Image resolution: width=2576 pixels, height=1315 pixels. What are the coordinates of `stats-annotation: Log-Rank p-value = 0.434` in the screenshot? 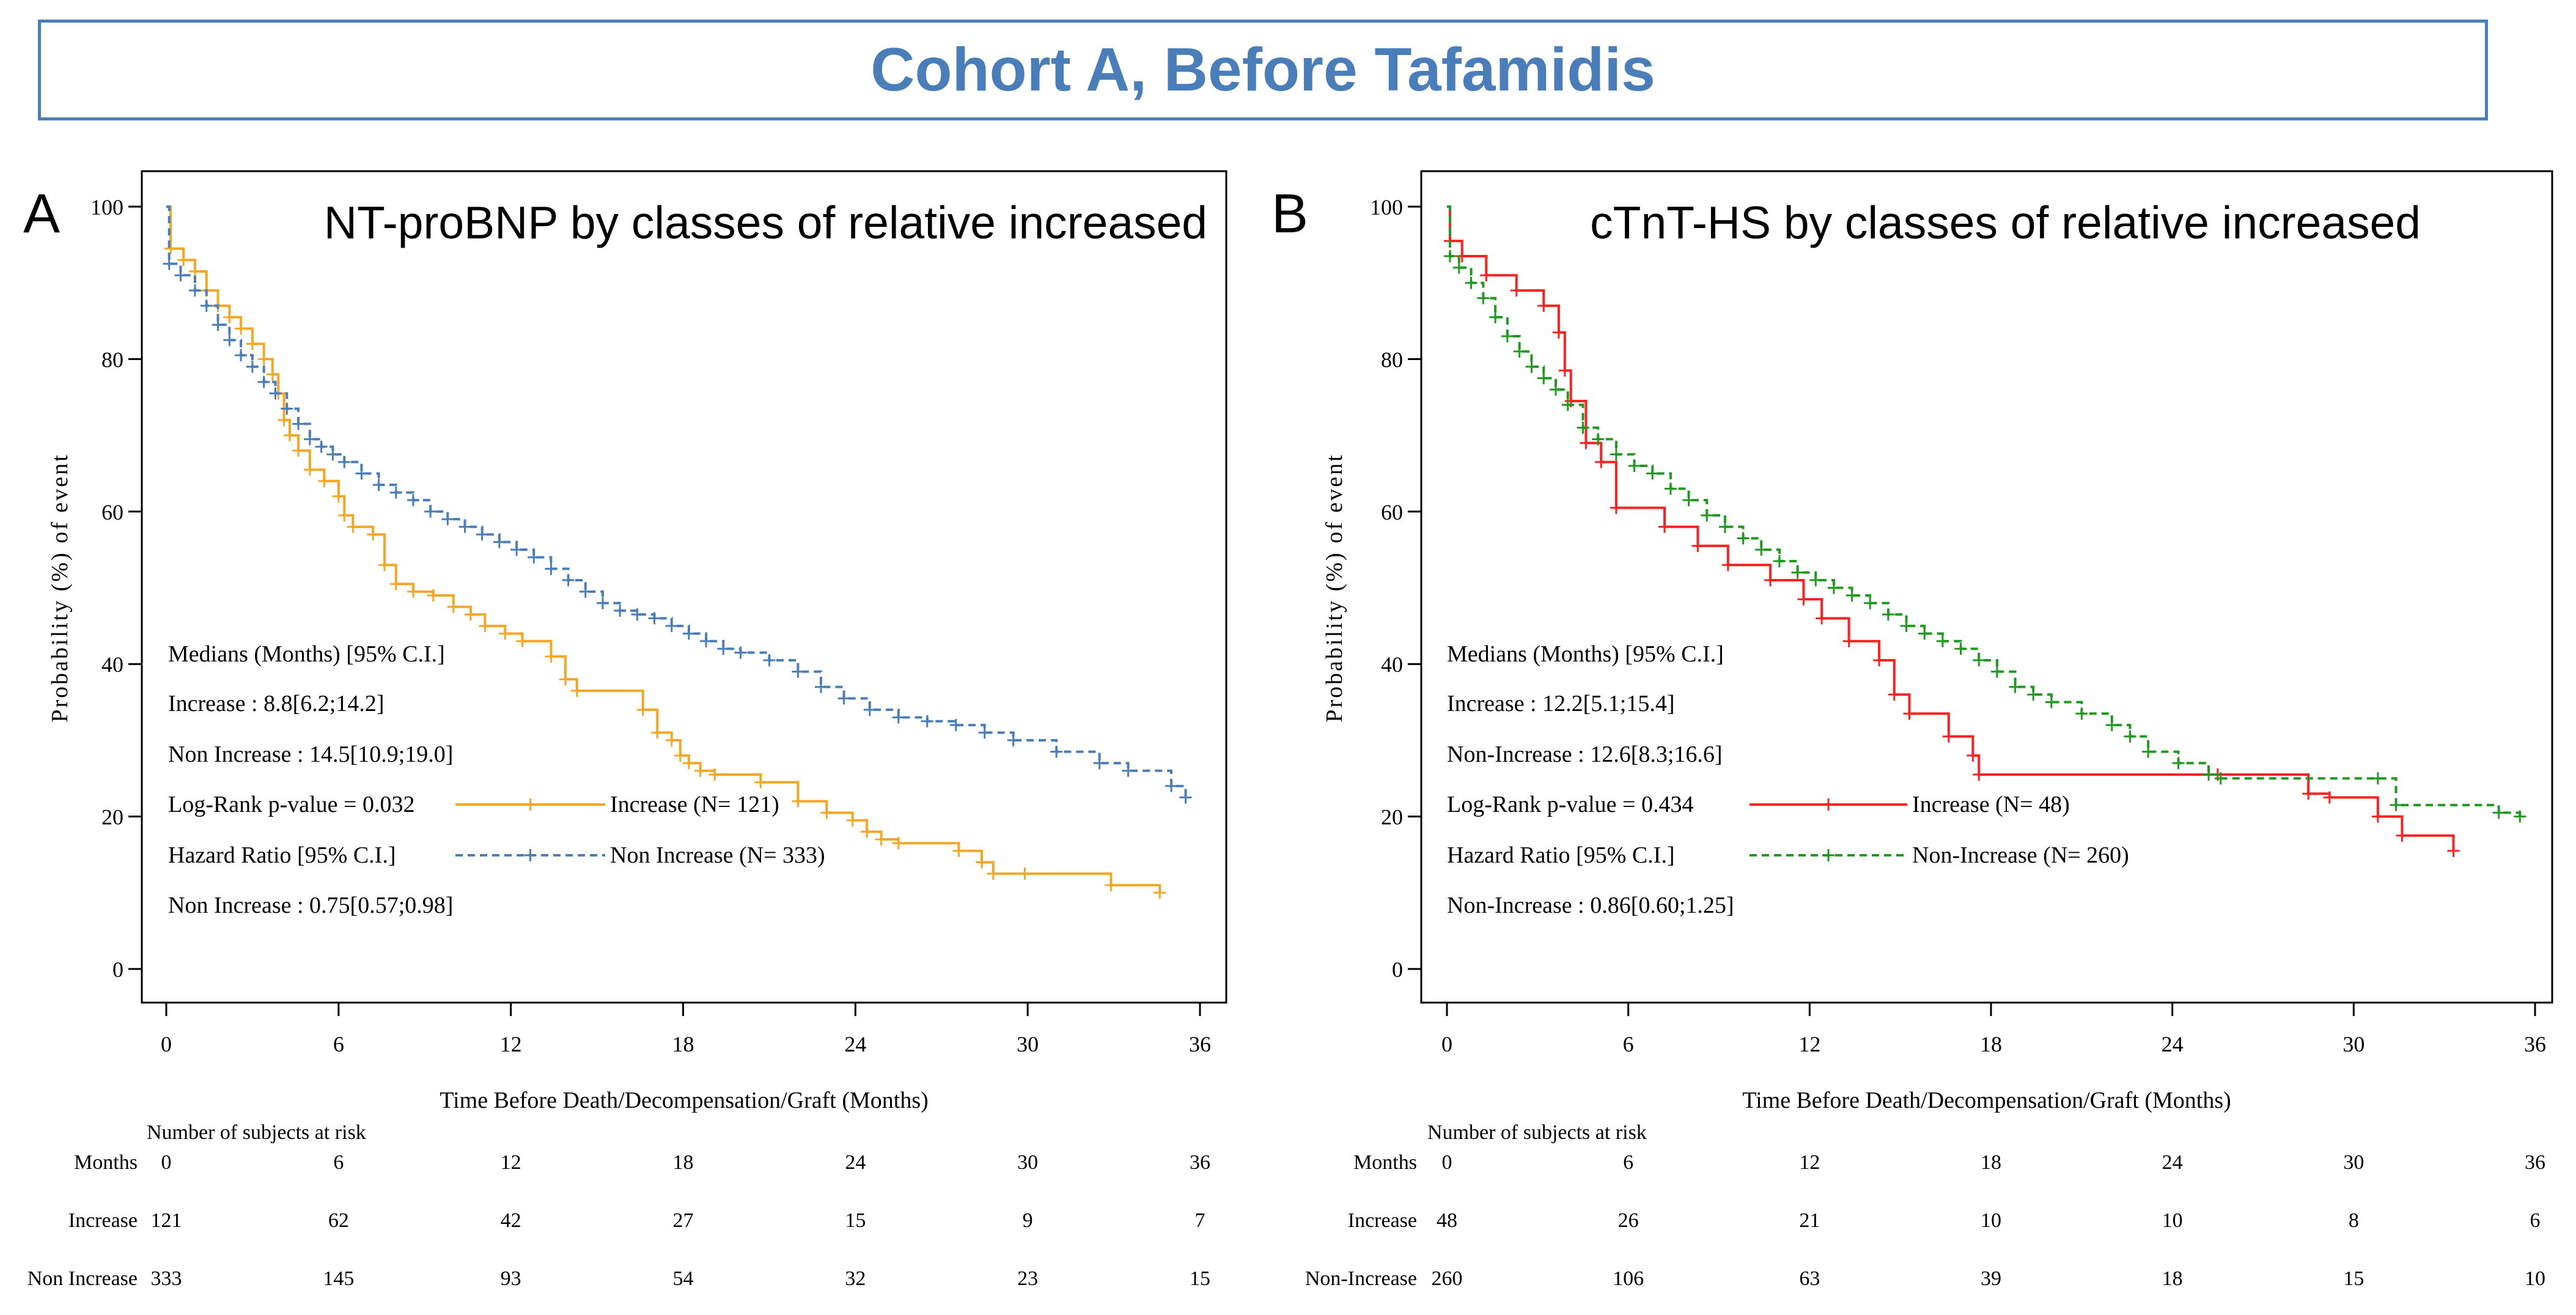 It's located at (1570, 804).